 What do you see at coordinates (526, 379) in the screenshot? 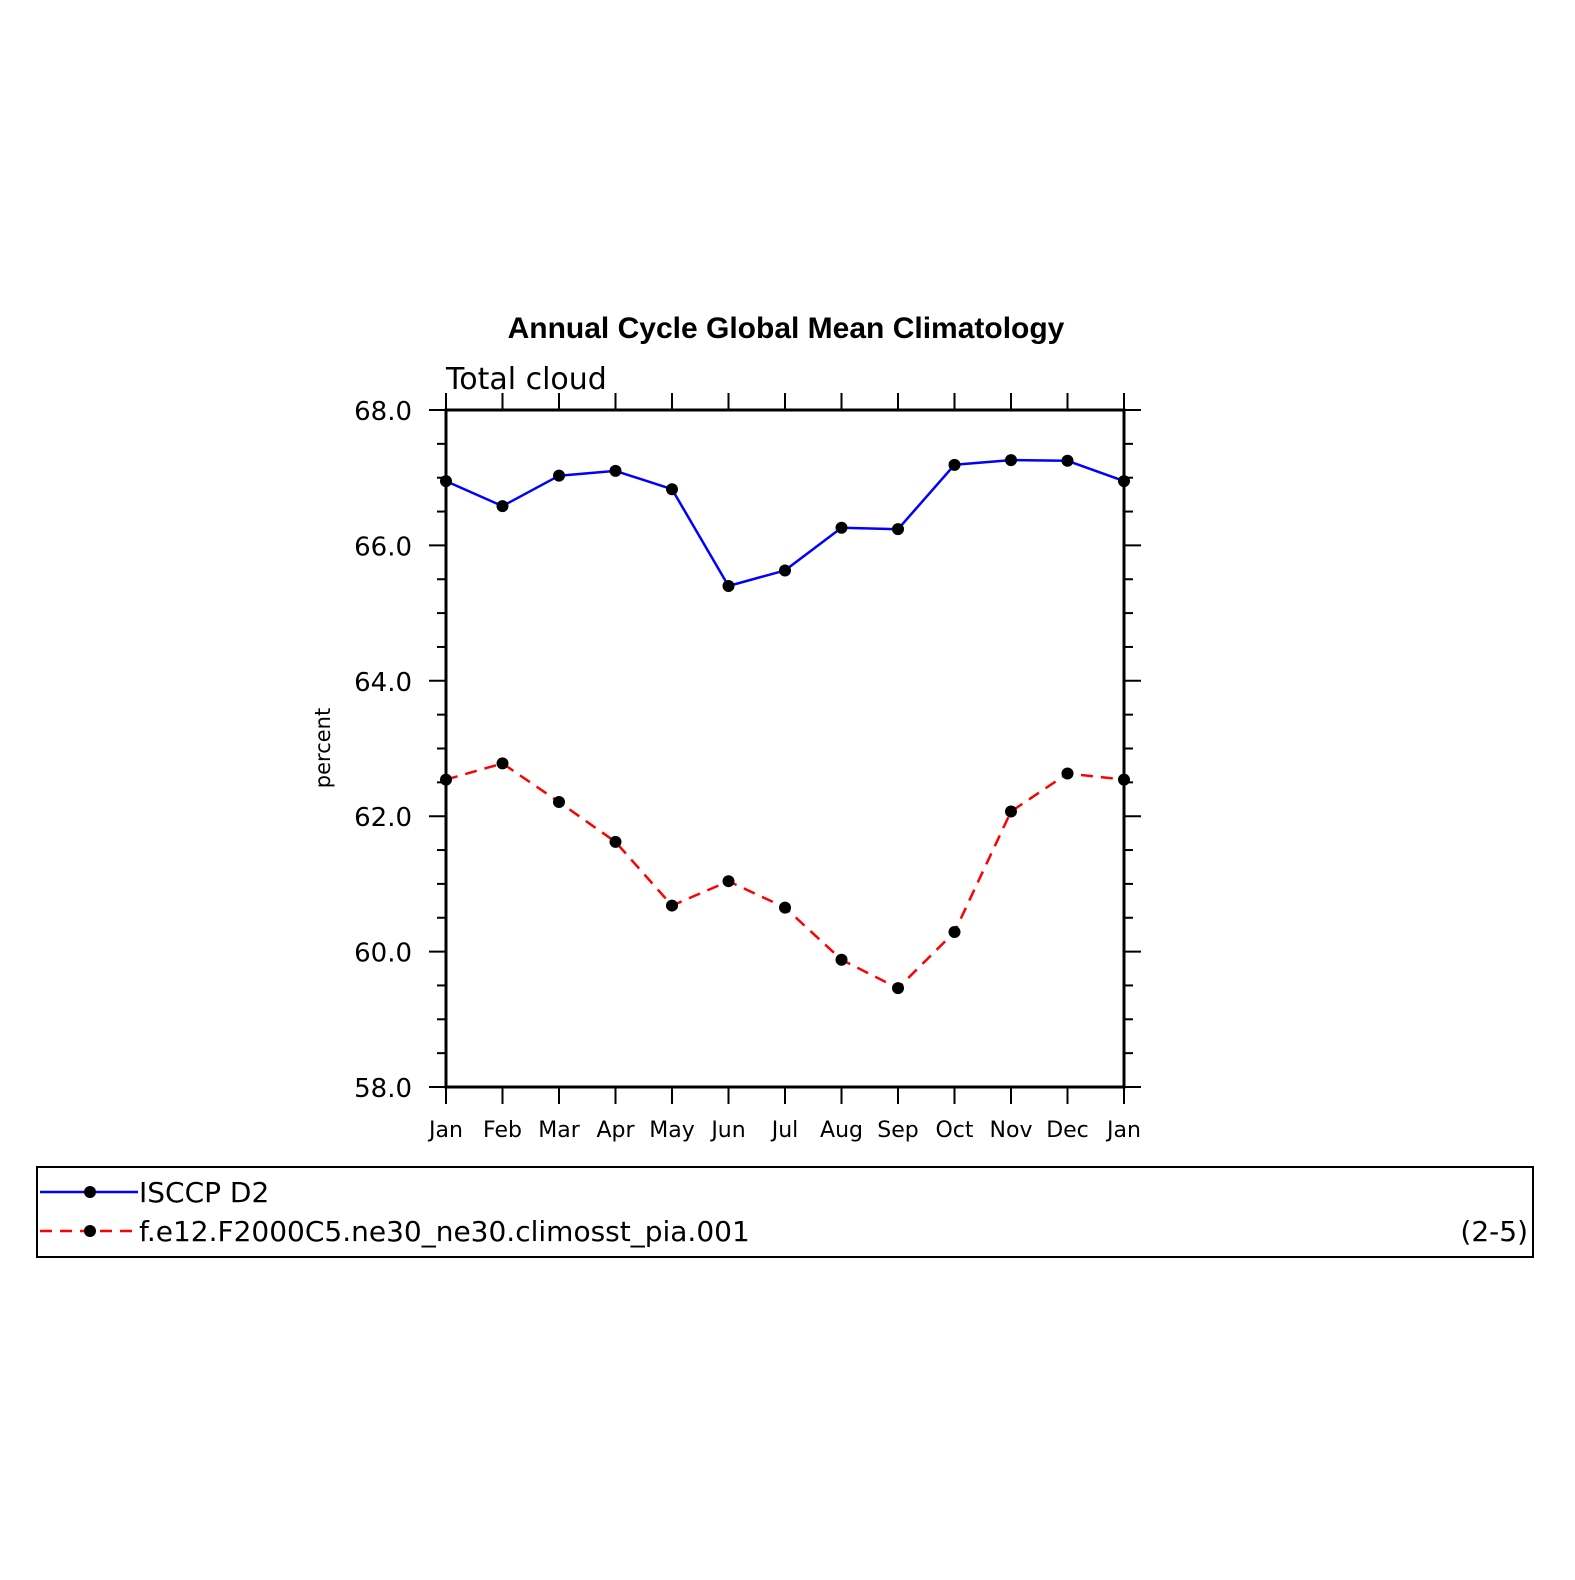
I see `chart-subtitle: Total cloud` at bounding box center [526, 379].